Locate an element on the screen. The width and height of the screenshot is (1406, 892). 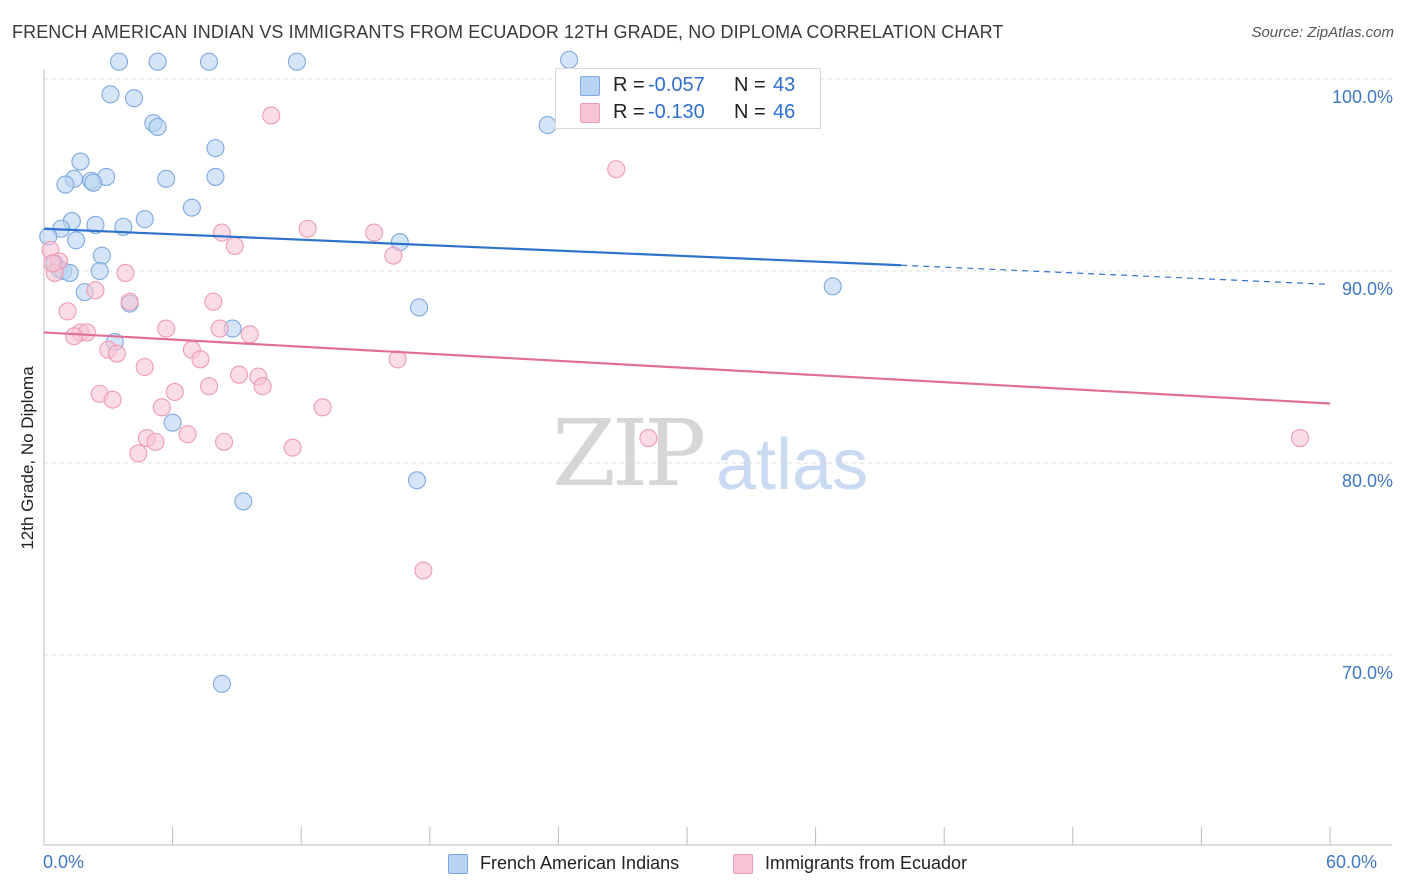
y-axis-label: 12th Grade, No Diploma is located at coordinates (27, 458).